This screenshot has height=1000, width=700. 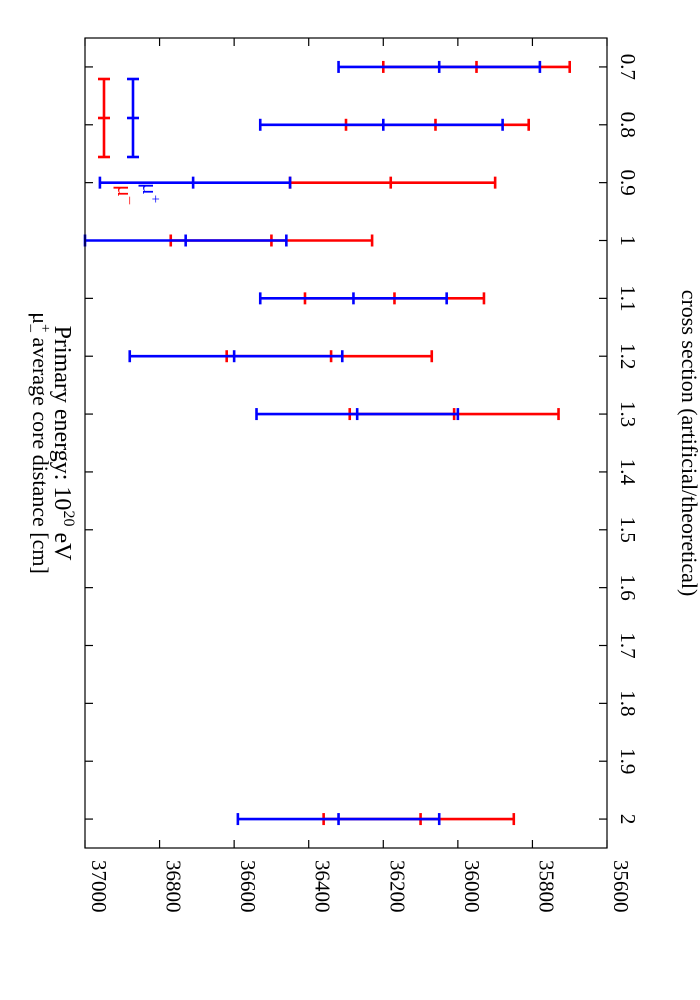 I want to click on svg-text: 36400, so click(x=323, y=886).